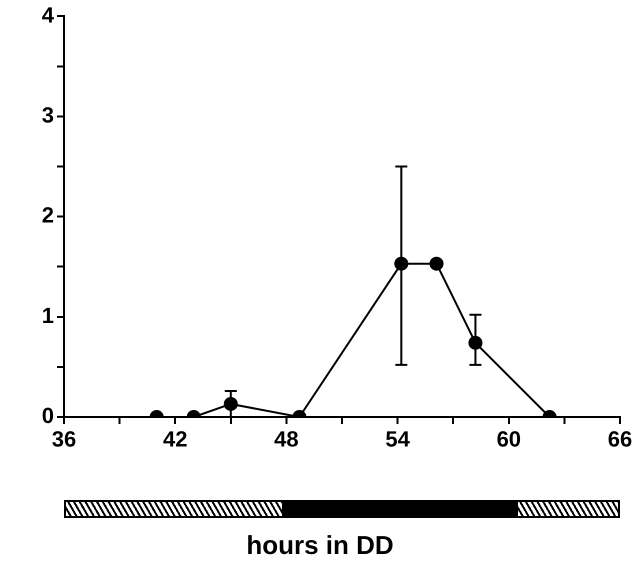 This screenshot has width=640, height=574. Describe the element at coordinates (320, 545) in the screenshot. I see `x-axis-title: hours in DD` at that location.